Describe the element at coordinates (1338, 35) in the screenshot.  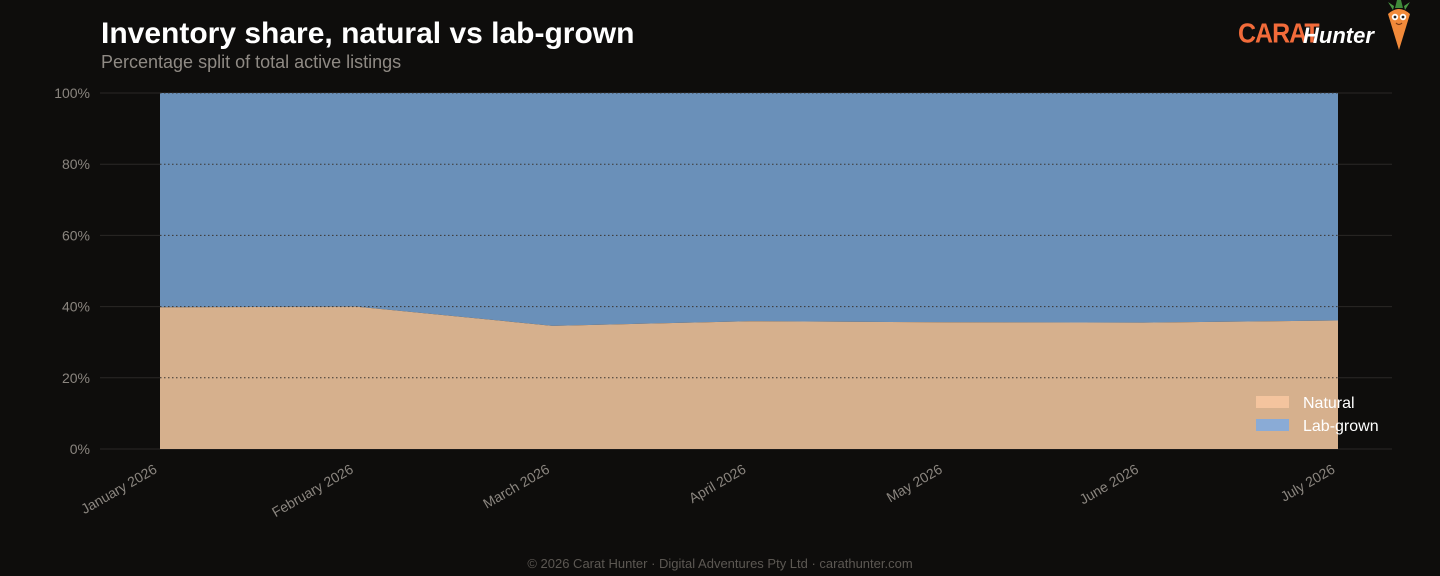
I see `logo-hunter-text: Hunter` at that location.